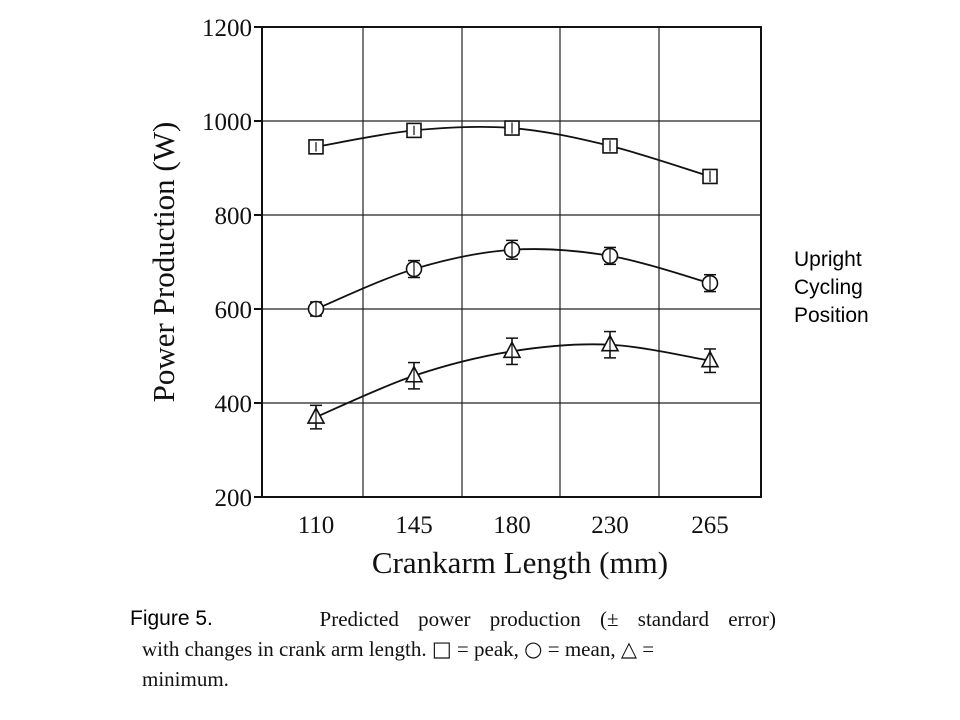 The image size is (960, 720). I want to click on caption-figure-label: Figure 5., so click(171, 618).